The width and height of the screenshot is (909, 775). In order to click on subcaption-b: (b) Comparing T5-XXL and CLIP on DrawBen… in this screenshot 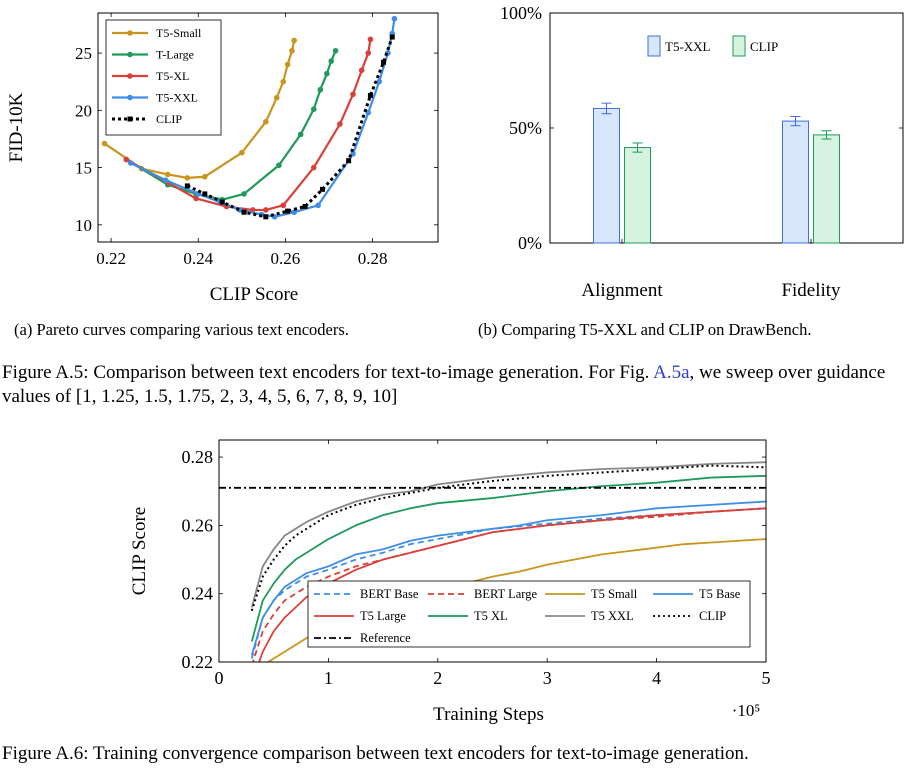, I will do `click(645, 329)`.